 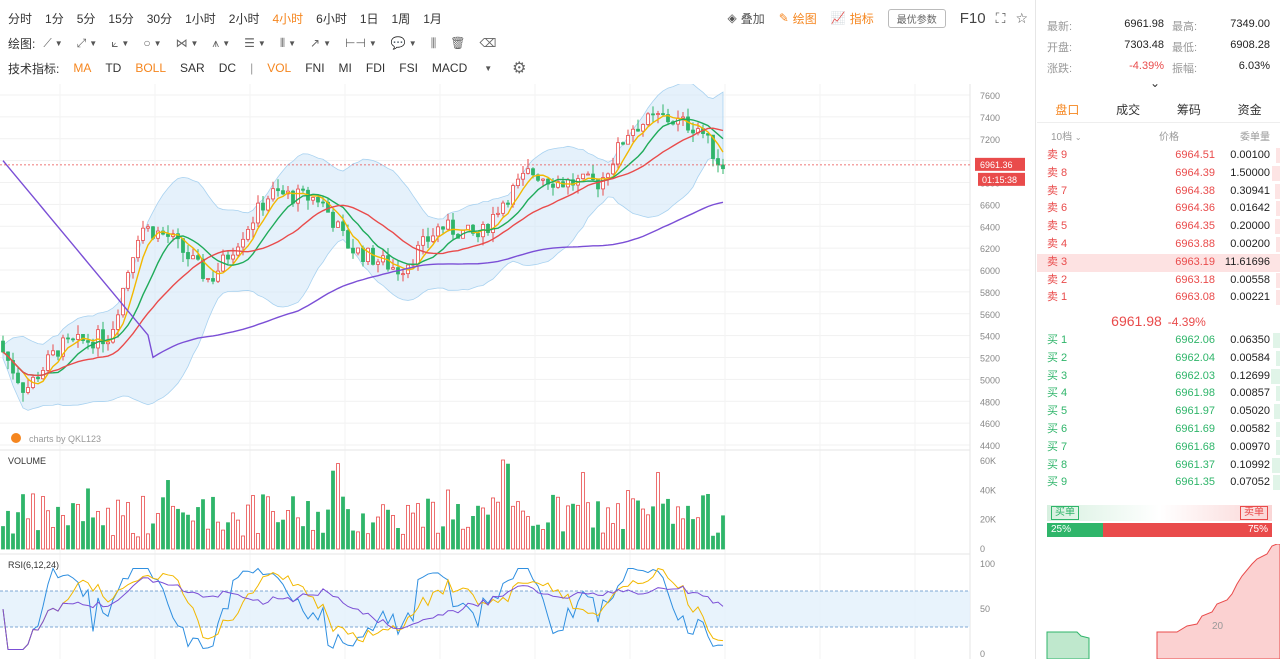 What do you see at coordinates (404, 43) in the screenshot?
I see `note-tool: 💬 ▼` at bounding box center [404, 43].